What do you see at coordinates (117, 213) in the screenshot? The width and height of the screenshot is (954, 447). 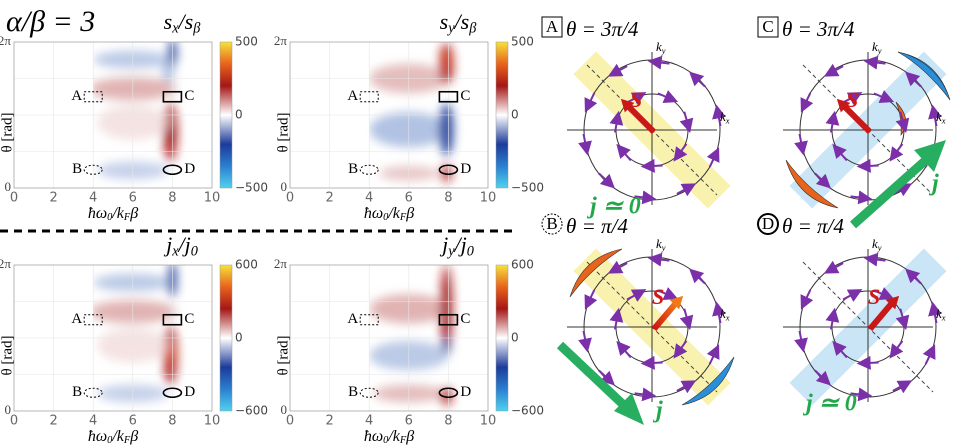 I see `text-part: /k` at bounding box center [117, 213].